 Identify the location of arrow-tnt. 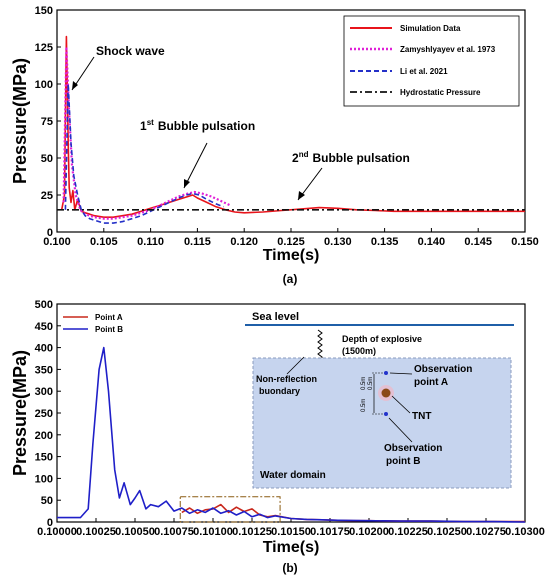
(401, 404).